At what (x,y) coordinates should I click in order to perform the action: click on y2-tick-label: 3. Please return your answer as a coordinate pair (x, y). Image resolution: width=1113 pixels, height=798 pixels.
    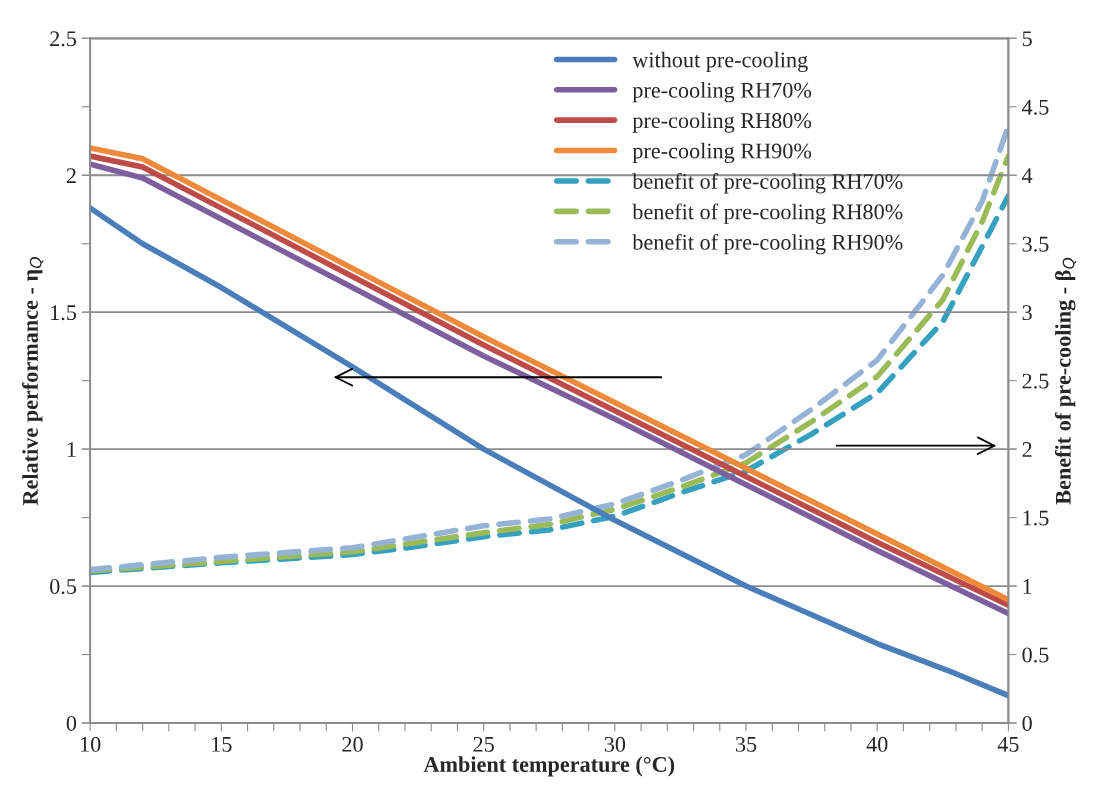
    Looking at the image, I should click on (1027, 313).